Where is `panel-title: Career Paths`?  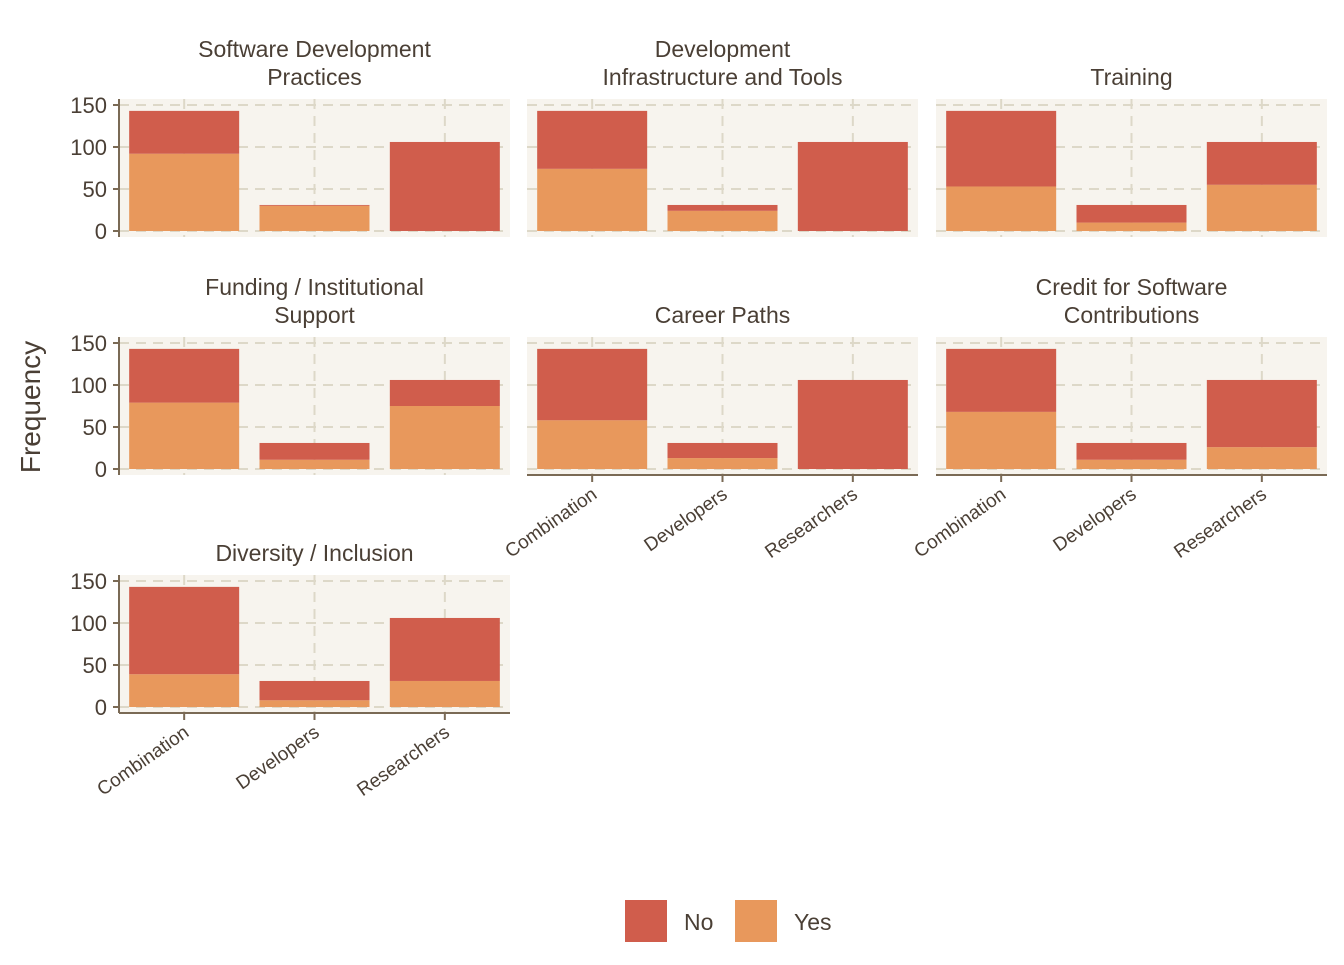 panel-title: Career Paths is located at coordinates (723, 315).